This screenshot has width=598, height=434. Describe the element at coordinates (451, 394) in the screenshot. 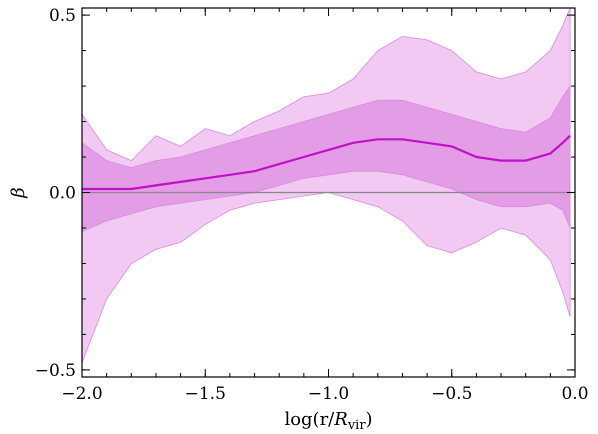

I see `x-tick-label: −0.5` at that location.